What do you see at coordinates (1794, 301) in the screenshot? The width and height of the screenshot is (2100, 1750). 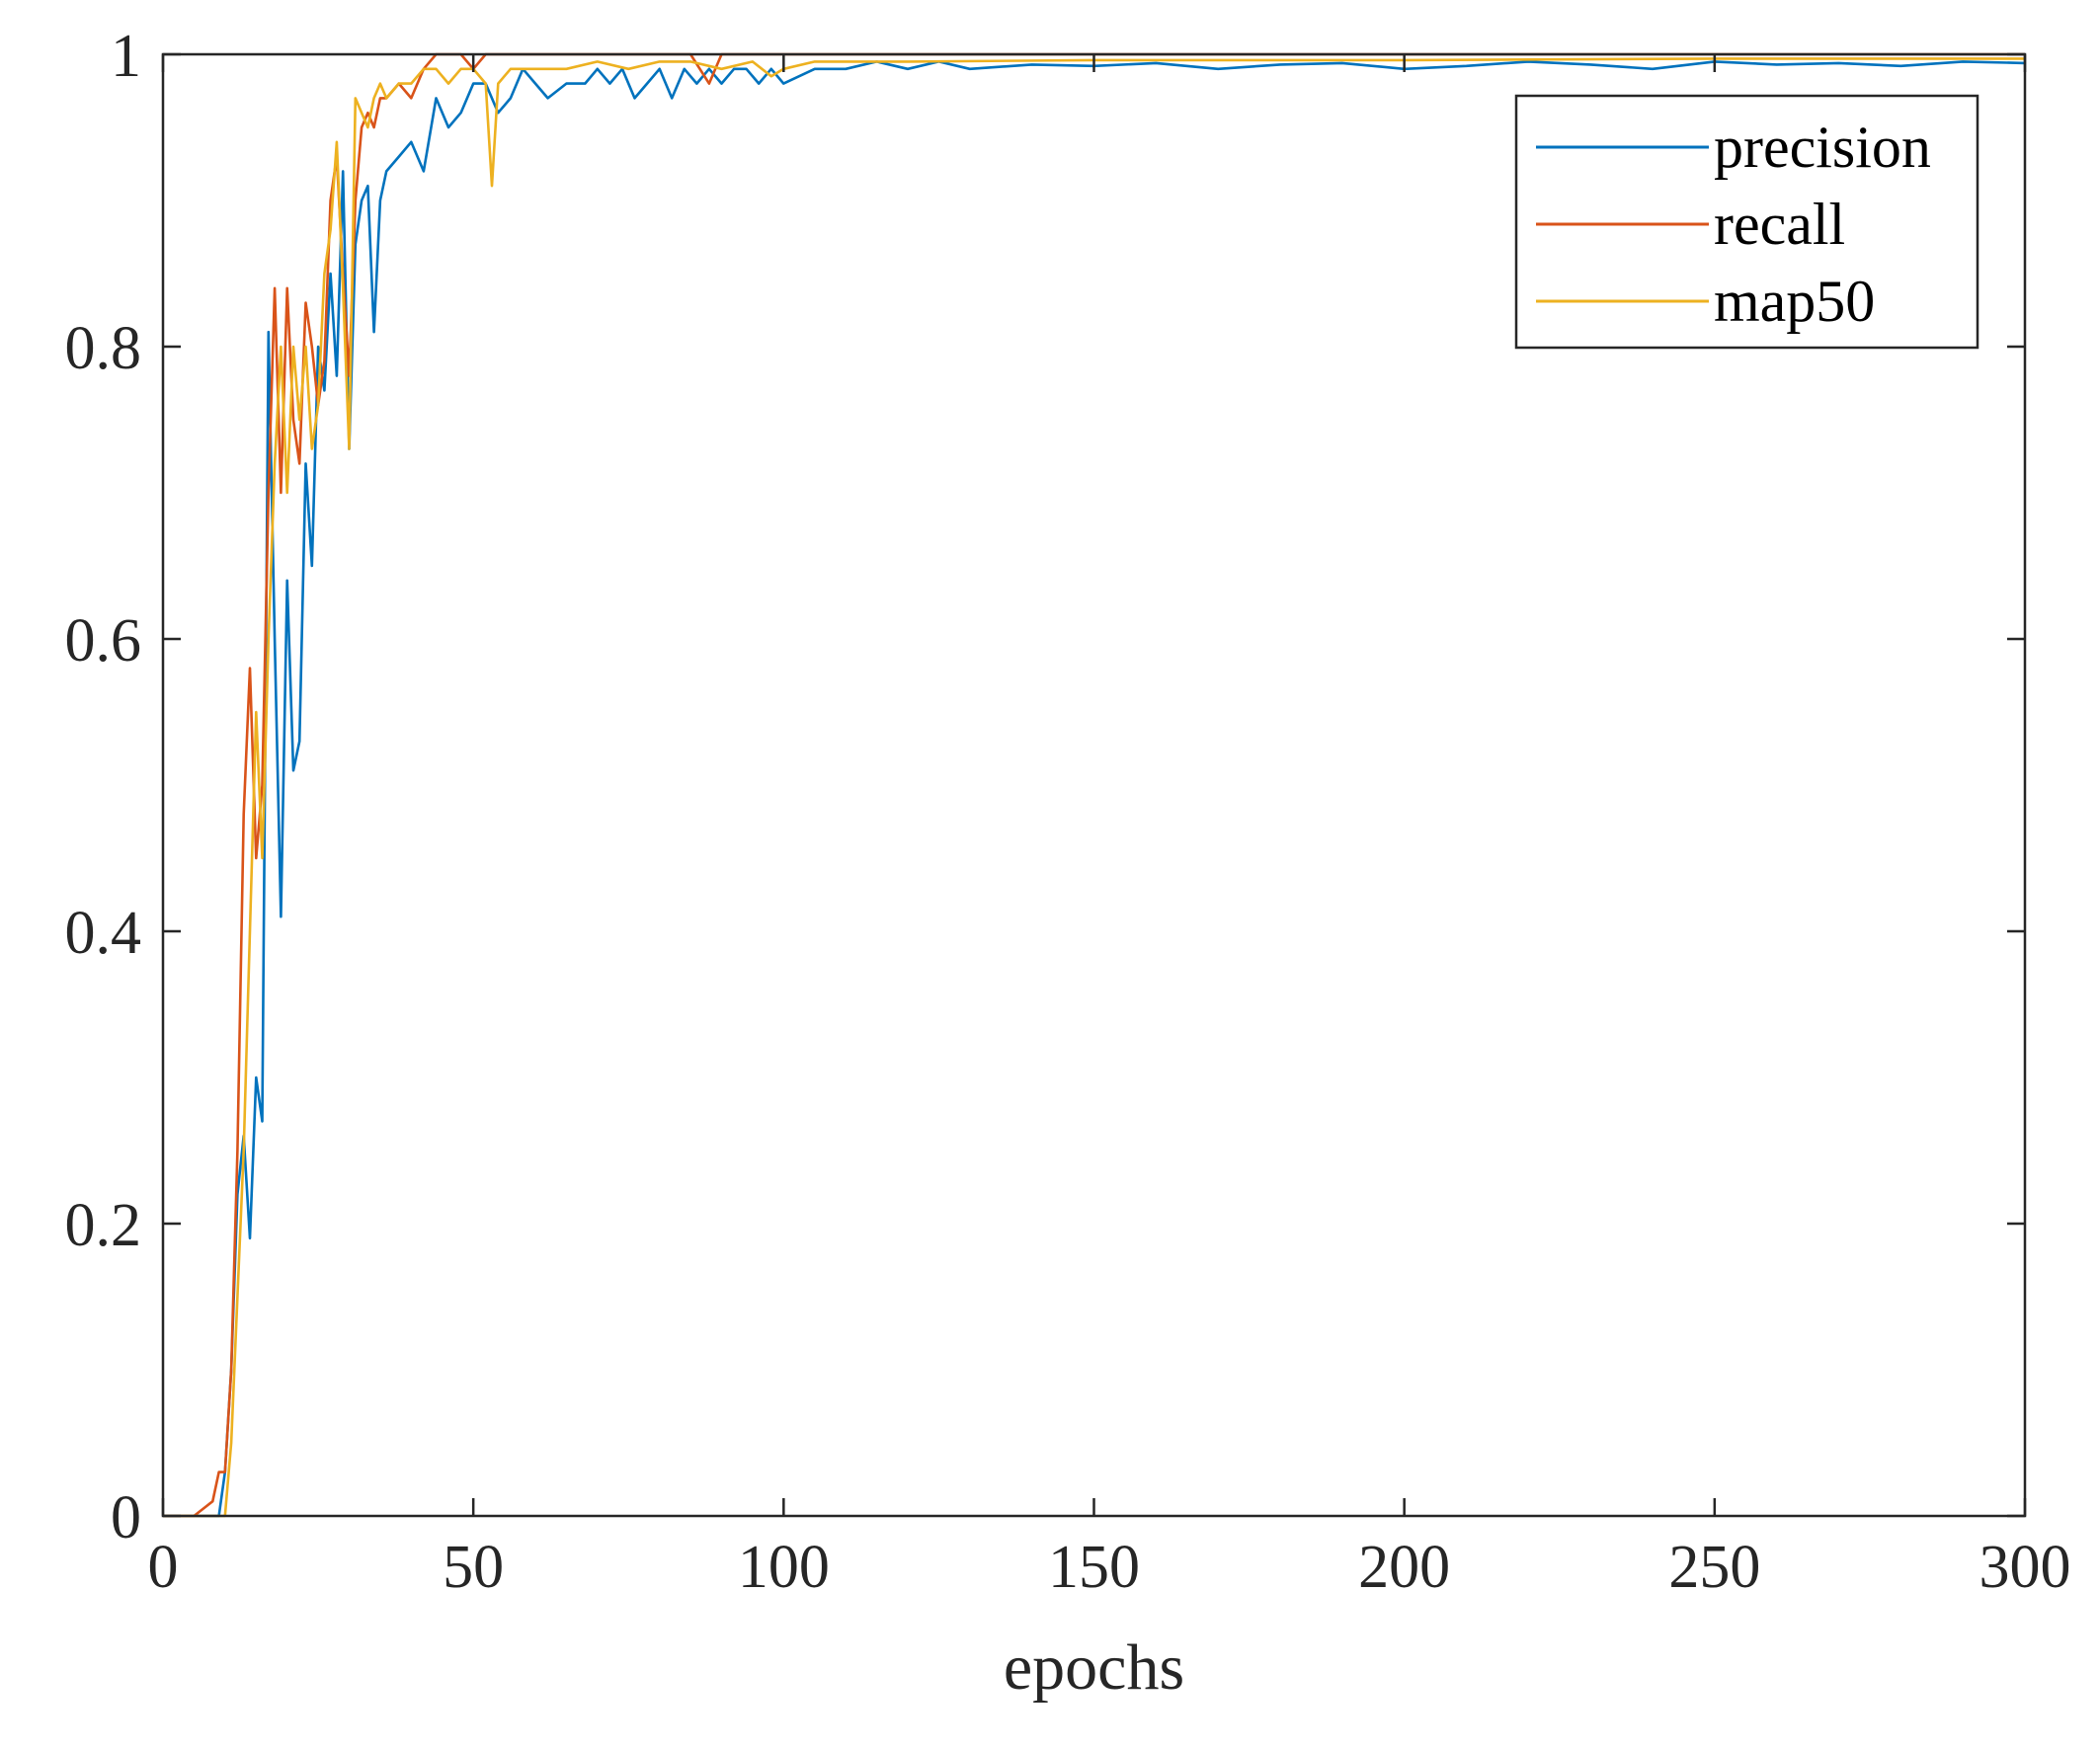 I see `legend-label-map50: map50` at bounding box center [1794, 301].